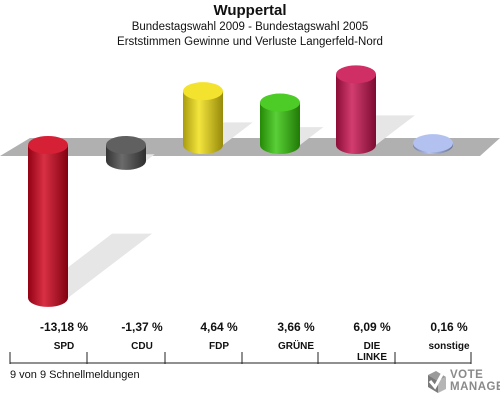 This screenshot has width=500, height=400. What do you see at coordinates (372, 327) in the screenshot?
I see `value-label: 6,09 %` at bounding box center [372, 327].